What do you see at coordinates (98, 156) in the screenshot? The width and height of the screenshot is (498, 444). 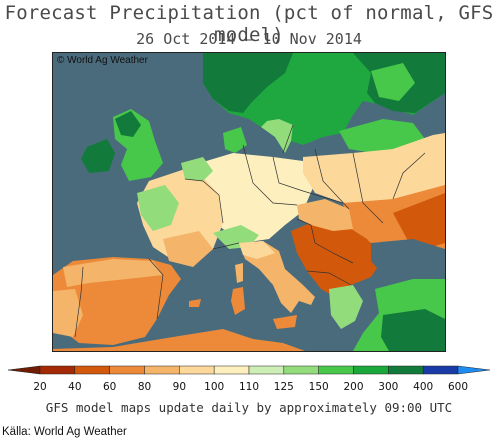 I see `ireland` at bounding box center [98, 156].